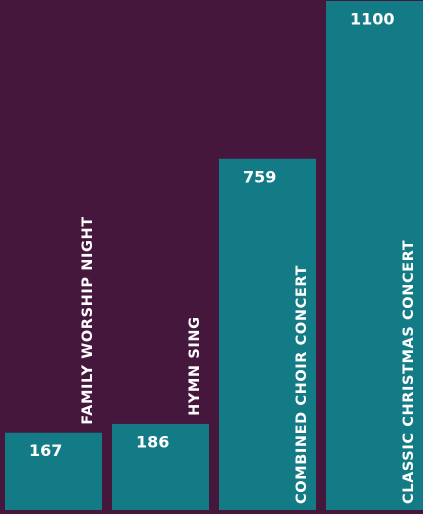 The image size is (423, 514). What do you see at coordinates (409, 372) in the screenshot?
I see `category-label: CLASSIC CHRISTMAS CONCERT` at bounding box center [409, 372].